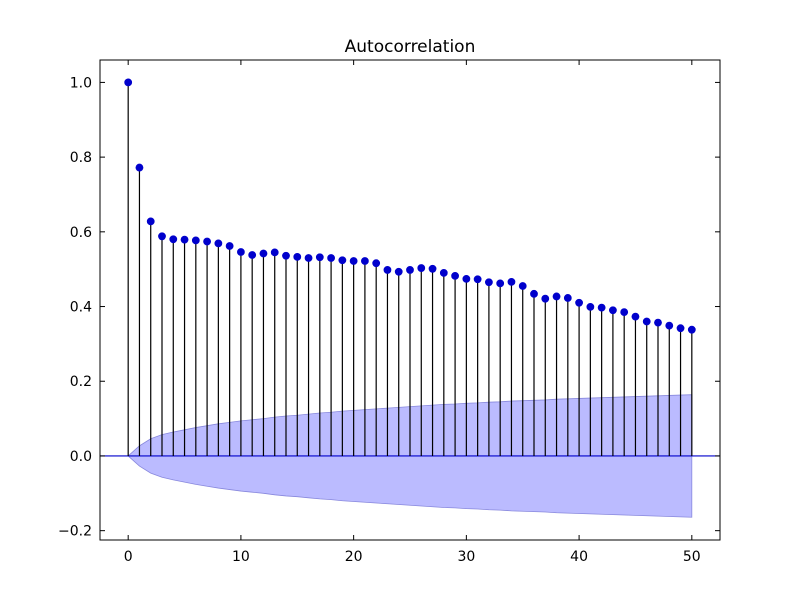 The width and height of the screenshot is (800, 600). What do you see at coordinates (81, 457) in the screenshot?
I see `y-tick-label: 0.0` at bounding box center [81, 457].